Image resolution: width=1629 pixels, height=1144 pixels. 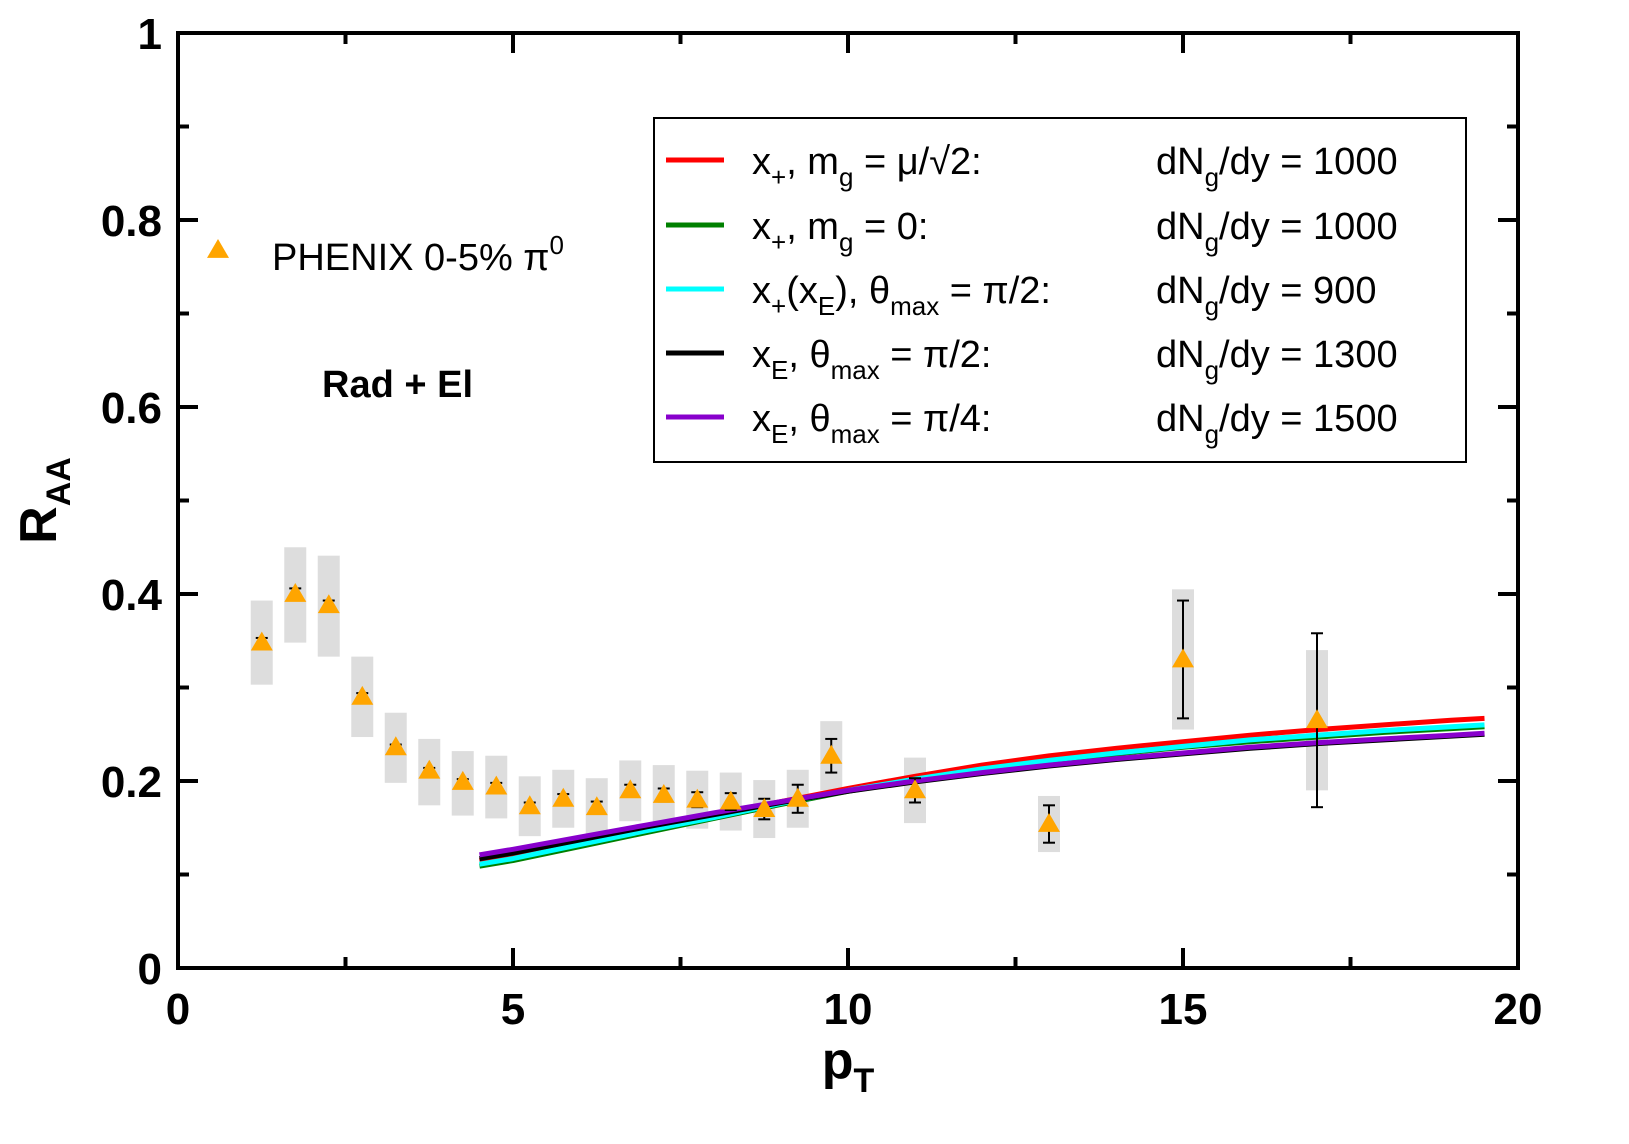 What do you see at coordinates (131, 221) in the screenshot?
I see `y-tick-label: 0.8` at bounding box center [131, 221].